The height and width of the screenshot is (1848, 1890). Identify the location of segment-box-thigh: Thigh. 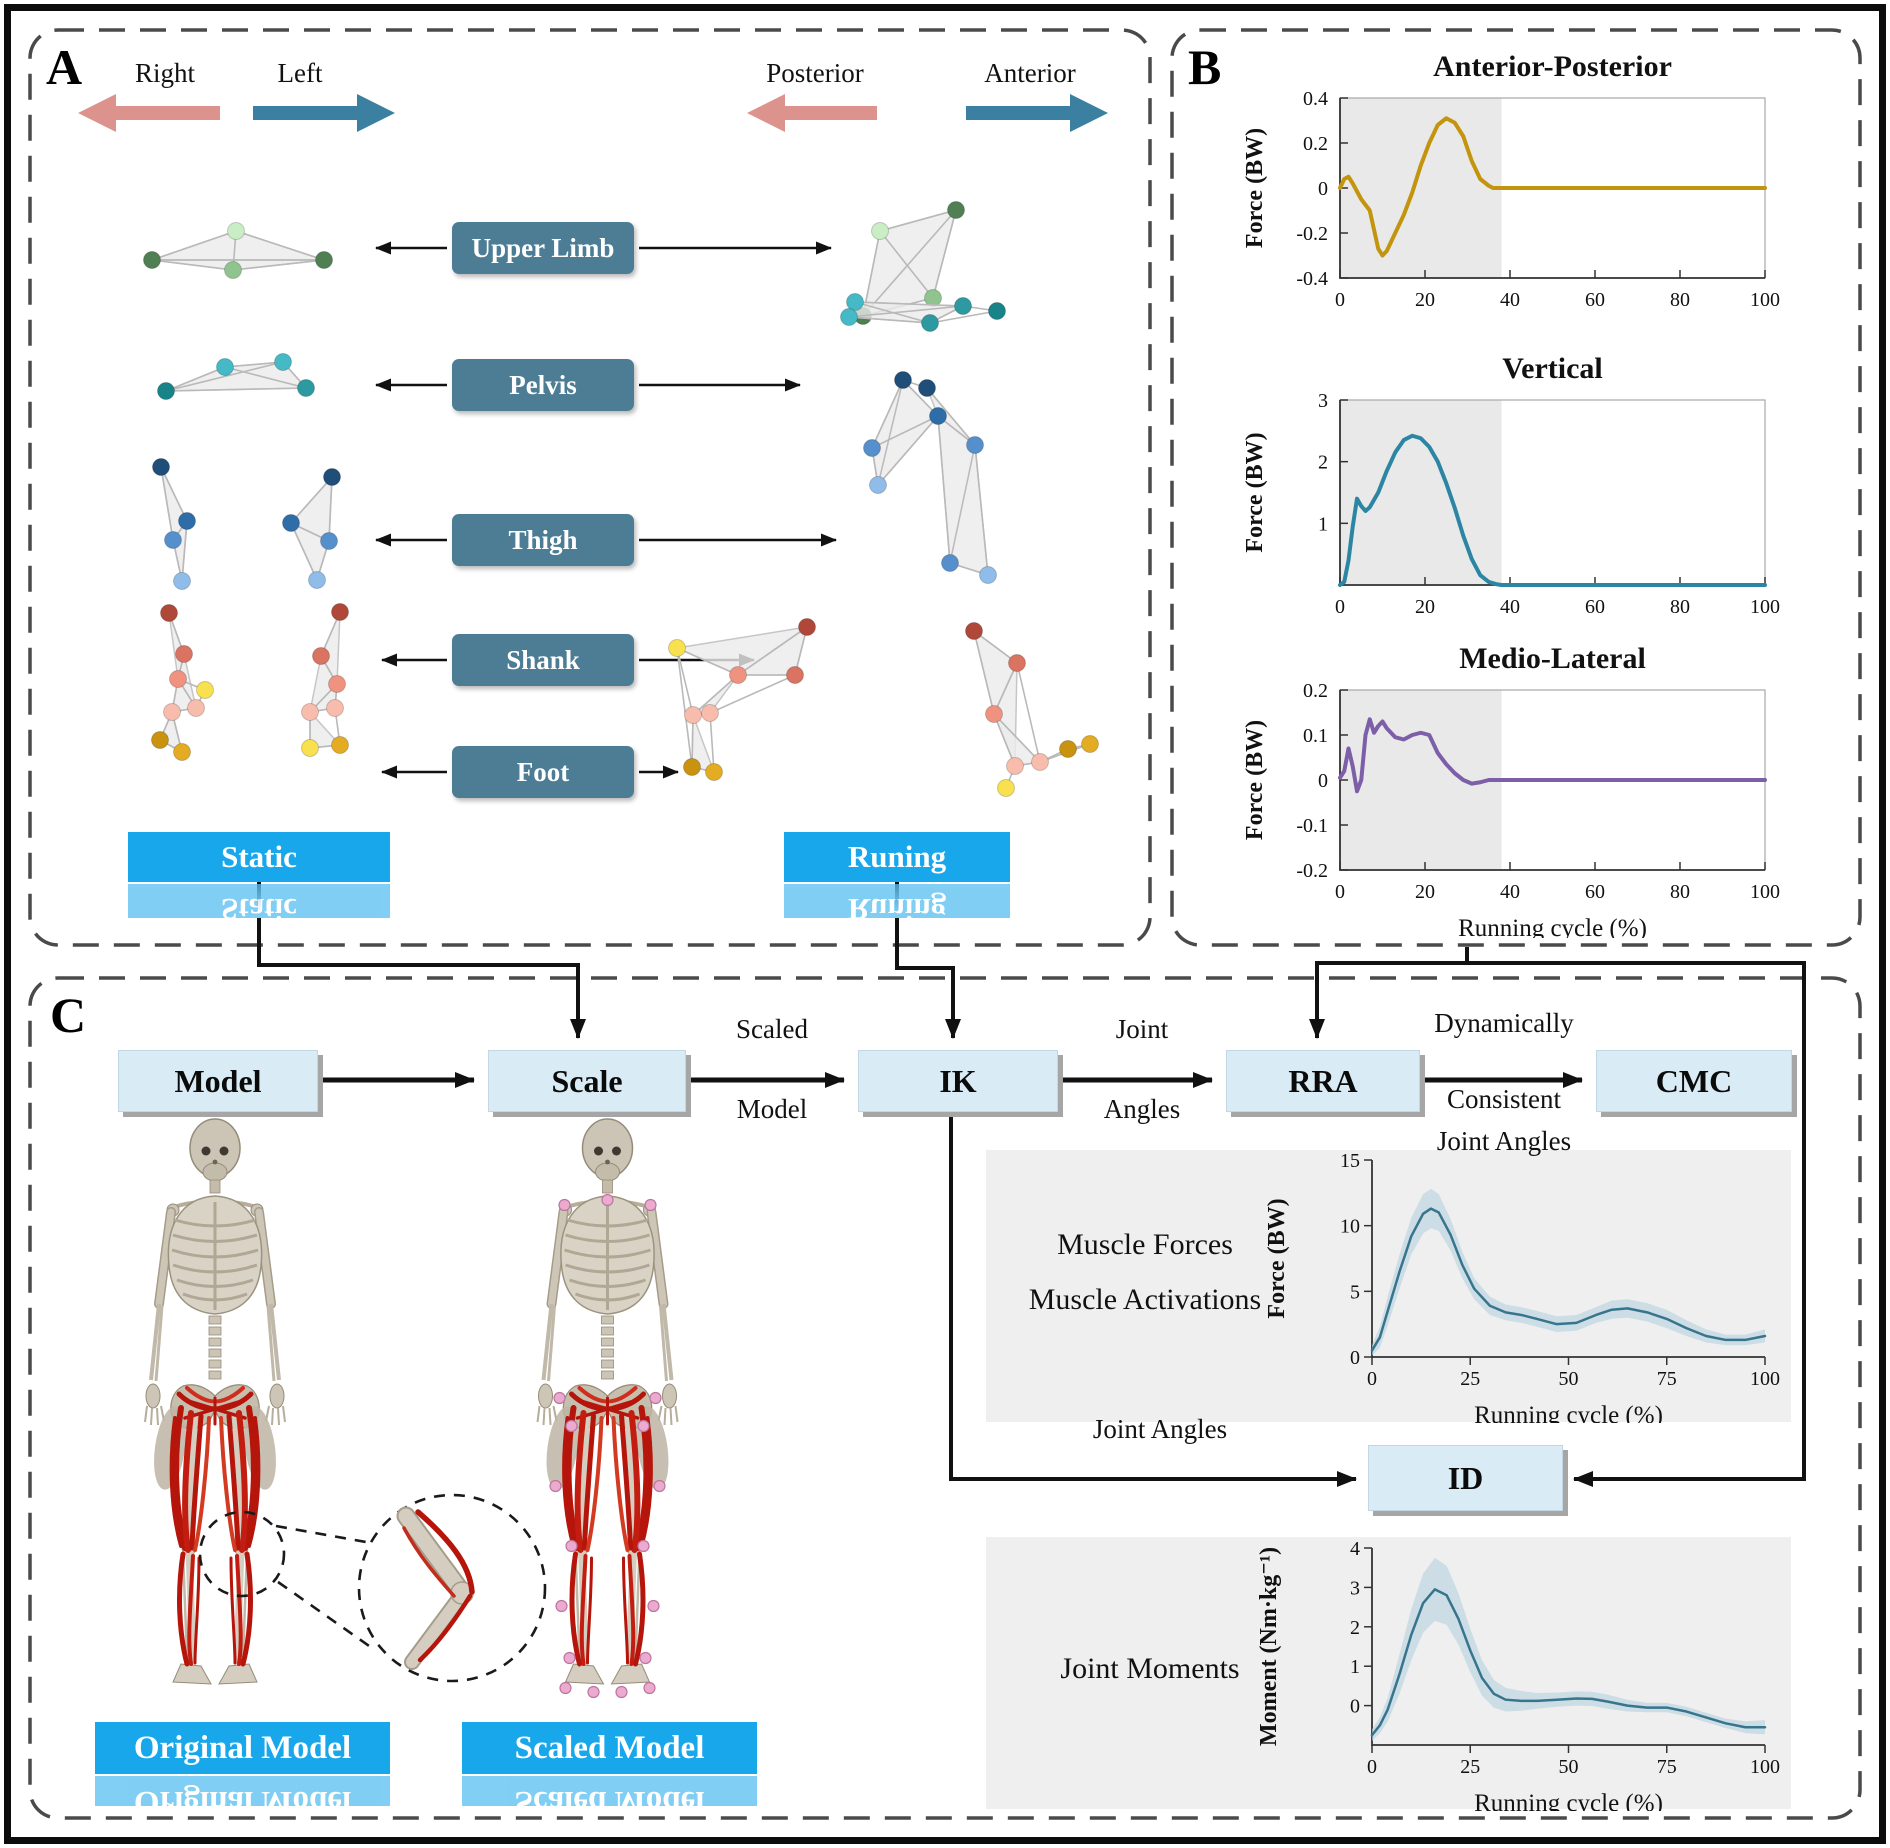
(543, 540).